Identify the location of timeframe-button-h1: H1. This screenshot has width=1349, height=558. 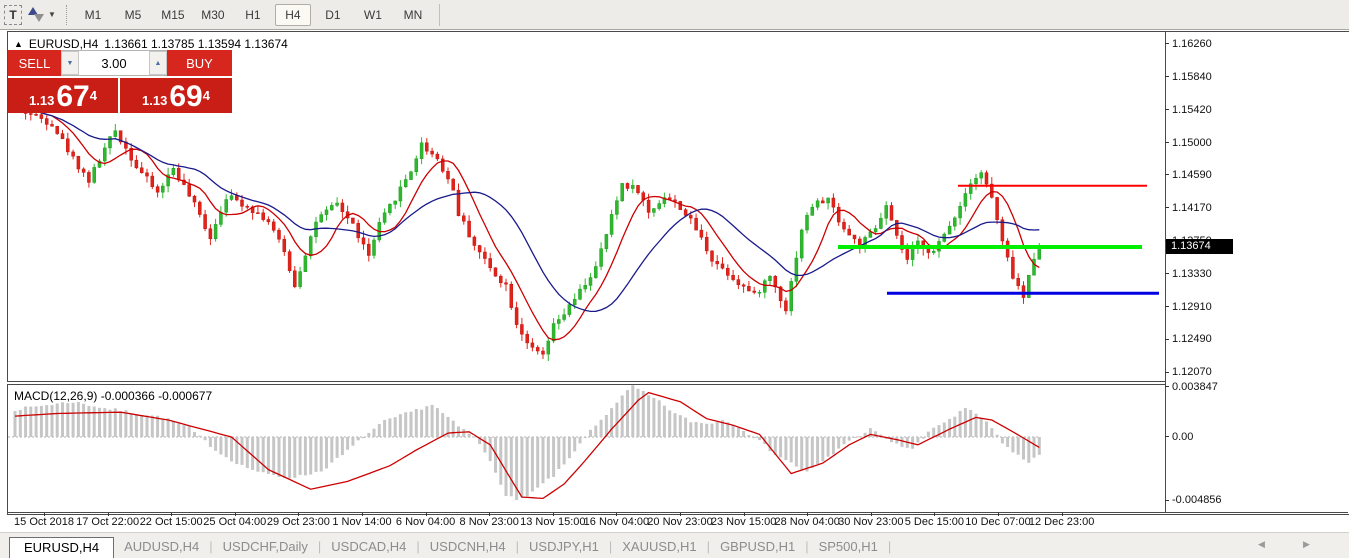
(253, 14).